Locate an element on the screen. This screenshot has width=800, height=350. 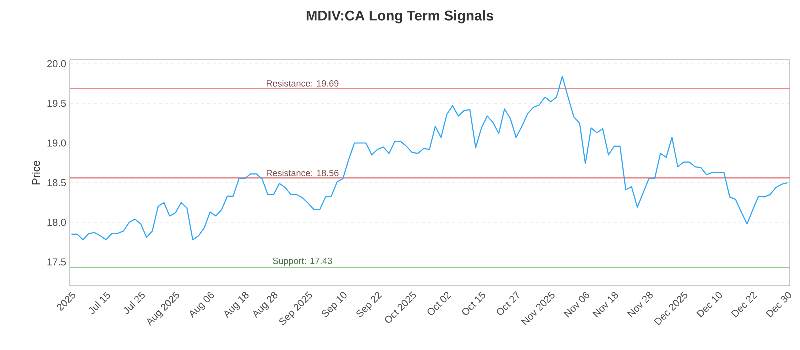
x-tick-label: Jul 25 is located at coordinates (134, 303).